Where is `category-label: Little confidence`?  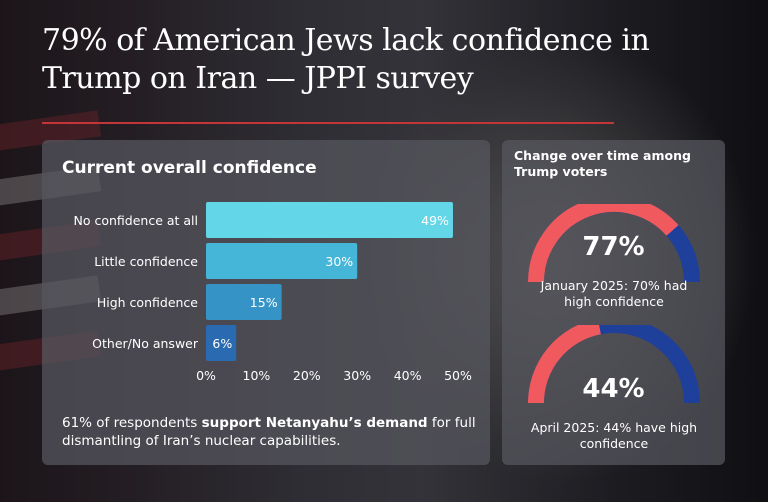 category-label: Little confidence is located at coordinates (146, 261).